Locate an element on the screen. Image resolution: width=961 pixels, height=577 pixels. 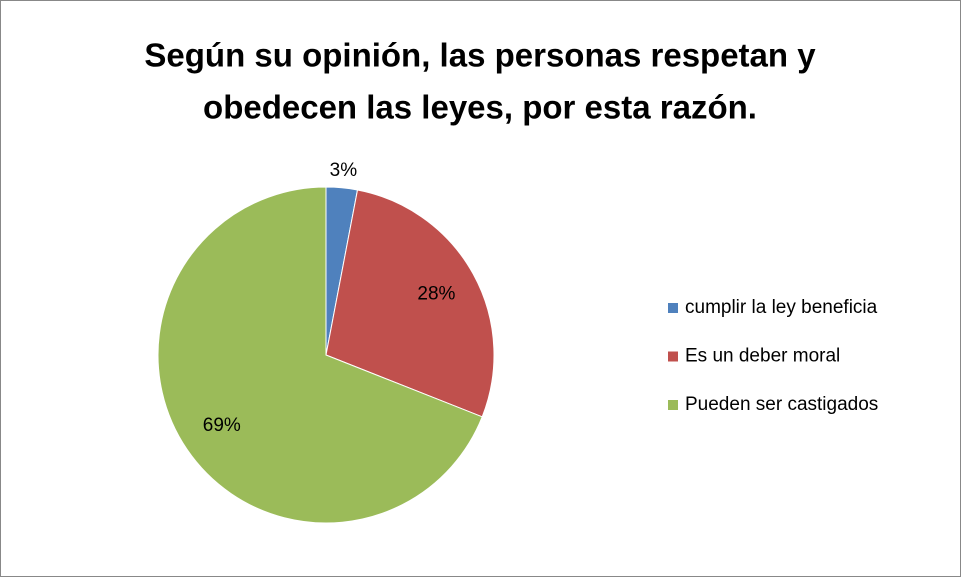
data-label: 3% is located at coordinates (344, 170).